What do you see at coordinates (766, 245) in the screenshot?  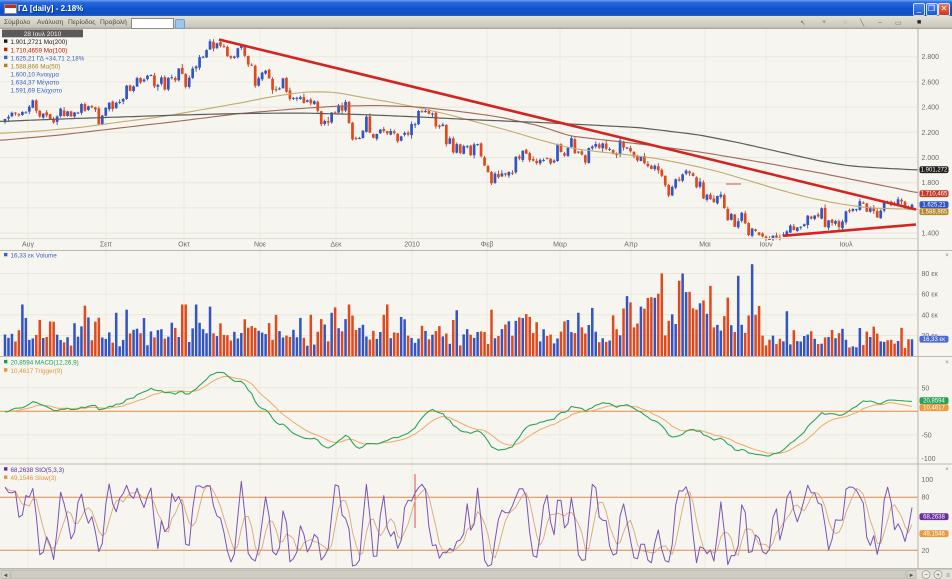 I see `svg-text: Ιουν` at bounding box center [766, 245].